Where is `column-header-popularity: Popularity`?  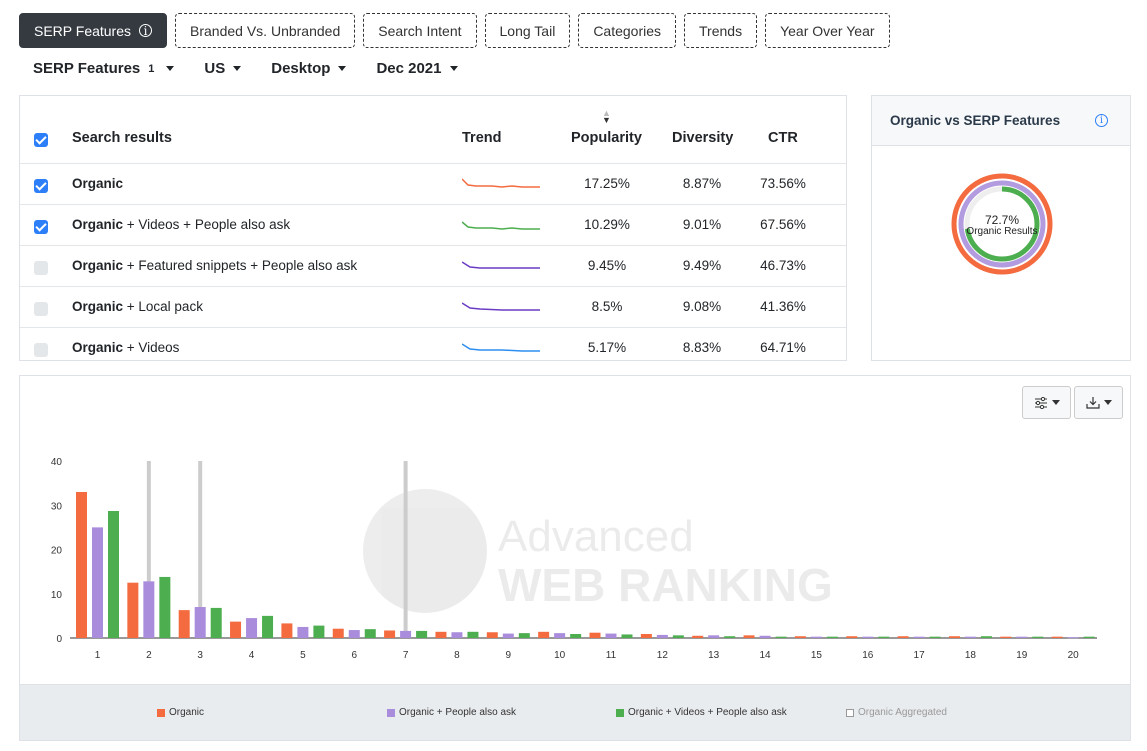 column-header-popularity: Popularity is located at coordinates (606, 138).